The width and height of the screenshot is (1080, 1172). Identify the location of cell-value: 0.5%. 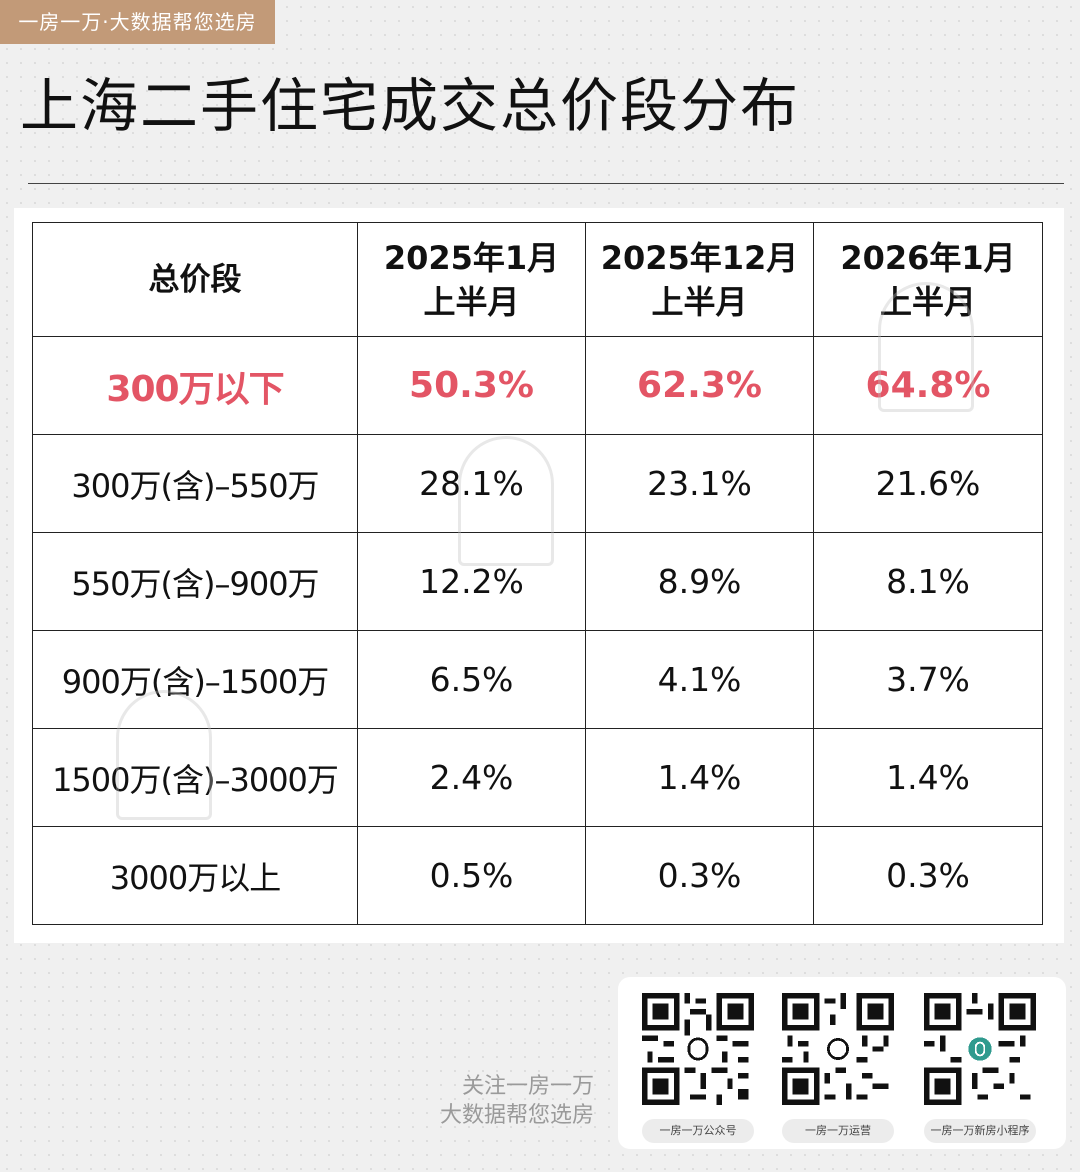
(471, 875).